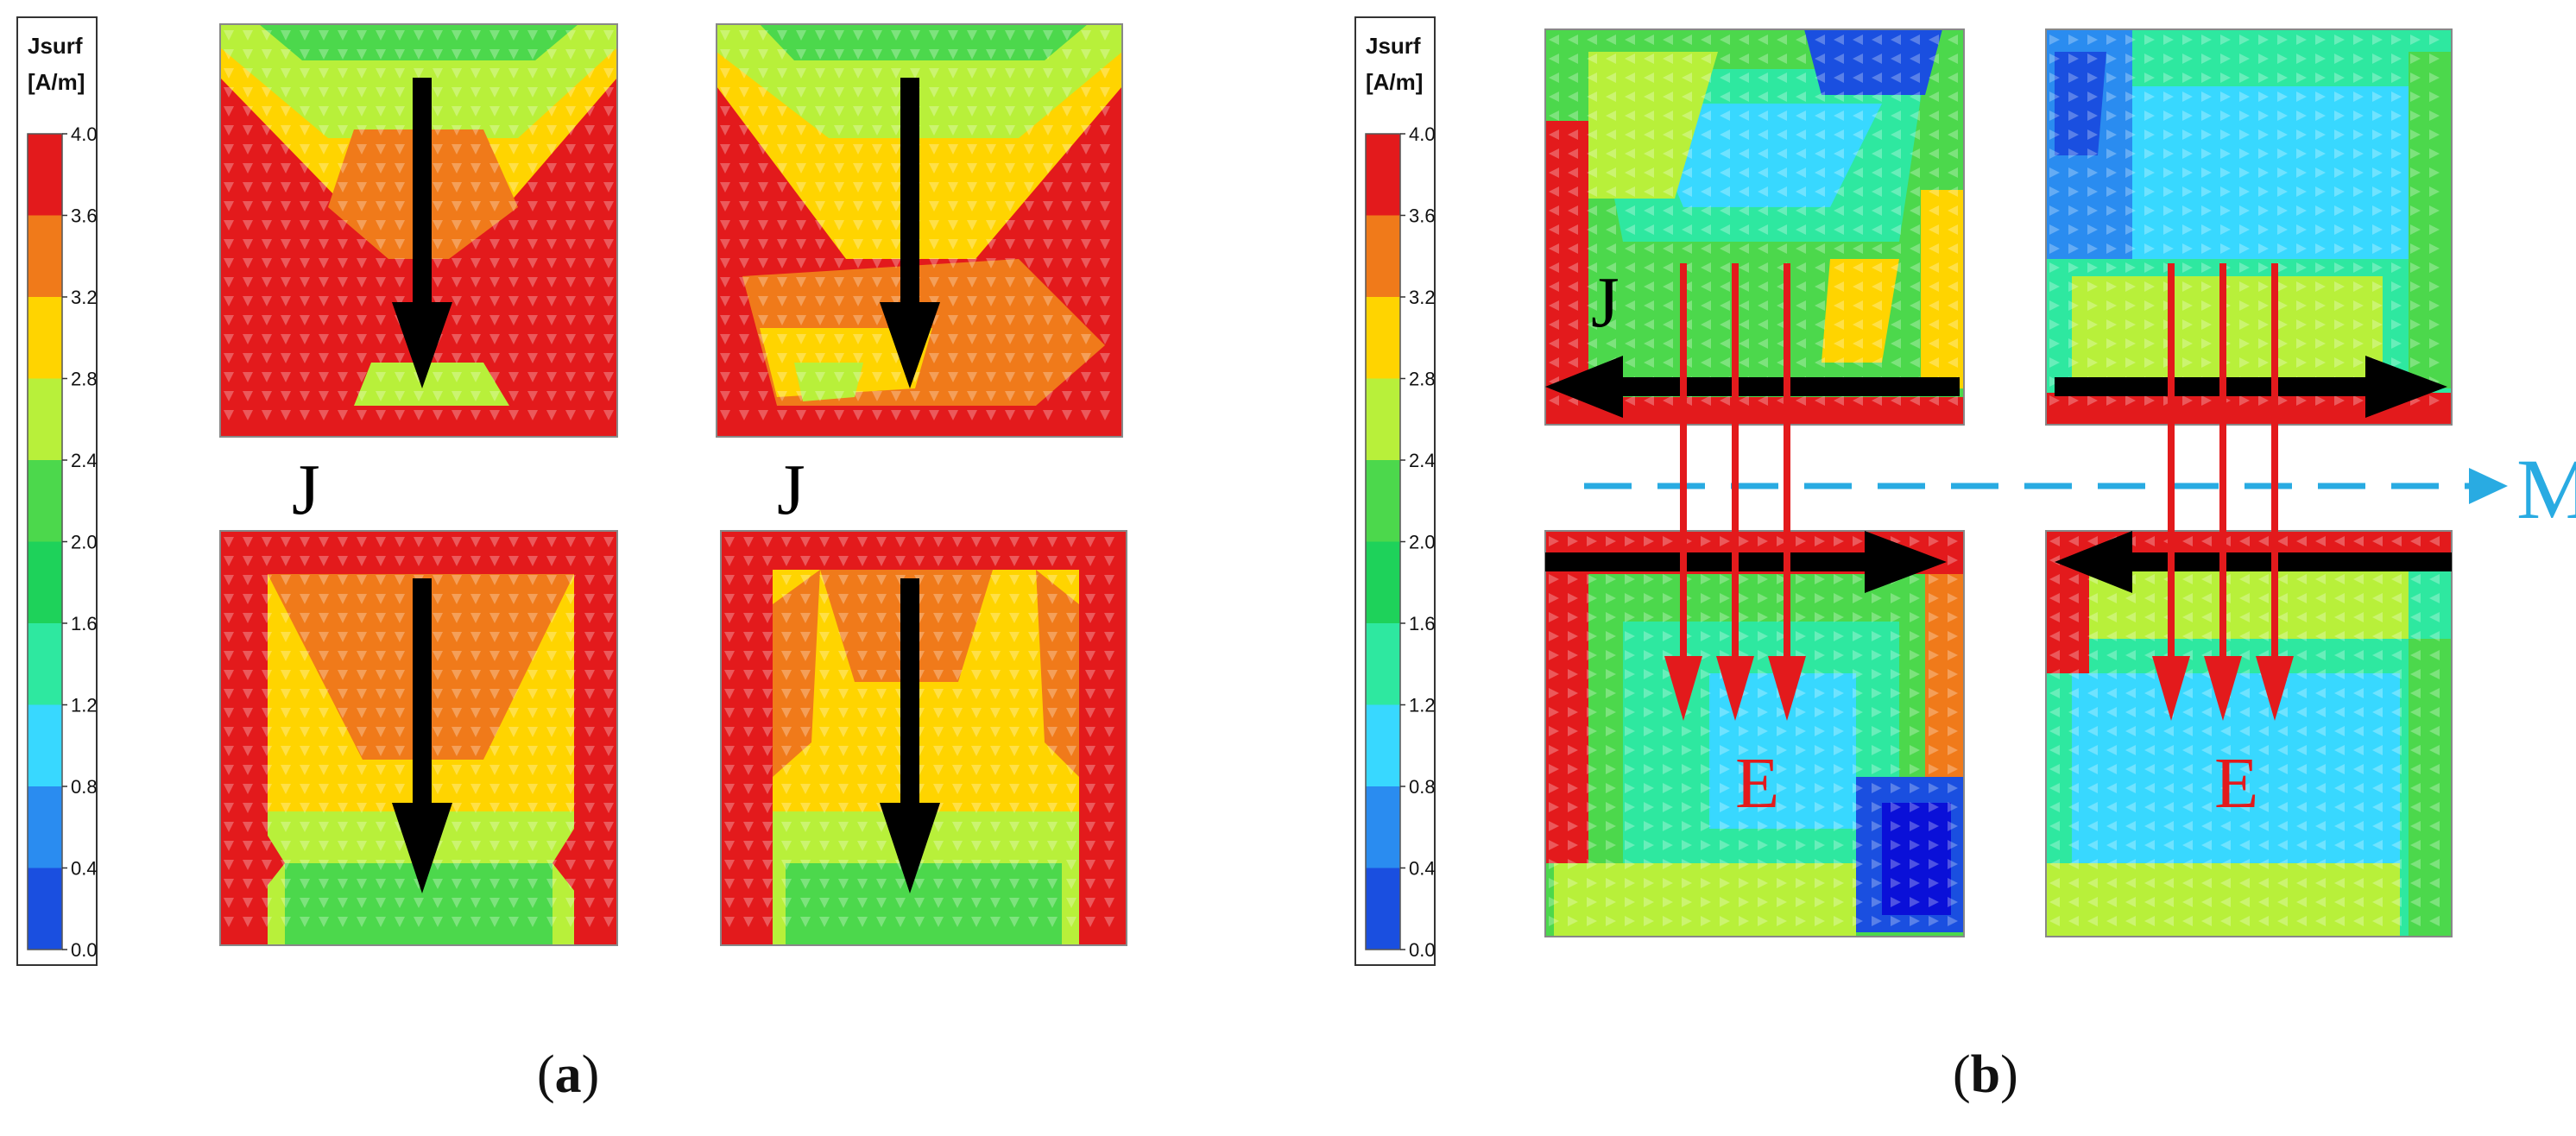  Describe the element at coordinates (910, 233) in the screenshot. I see `current-arrow-a-tr` at that location.